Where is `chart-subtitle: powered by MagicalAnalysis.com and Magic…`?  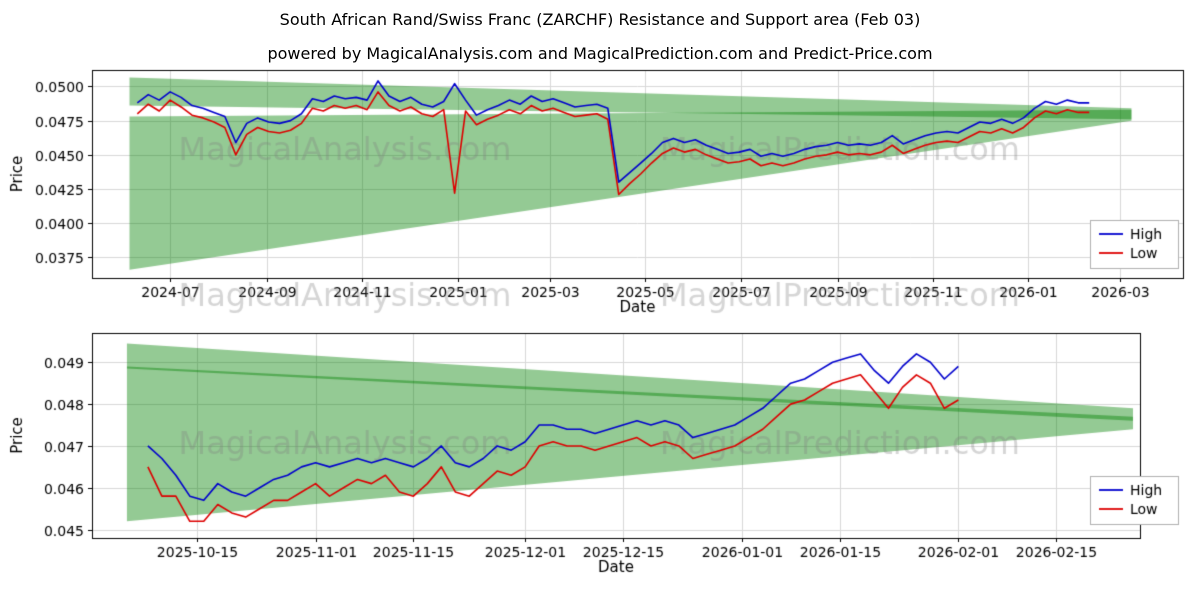 chart-subtitle: powered by MagicalAnalysis.com and Magic… is located at coordinates (600, 53).